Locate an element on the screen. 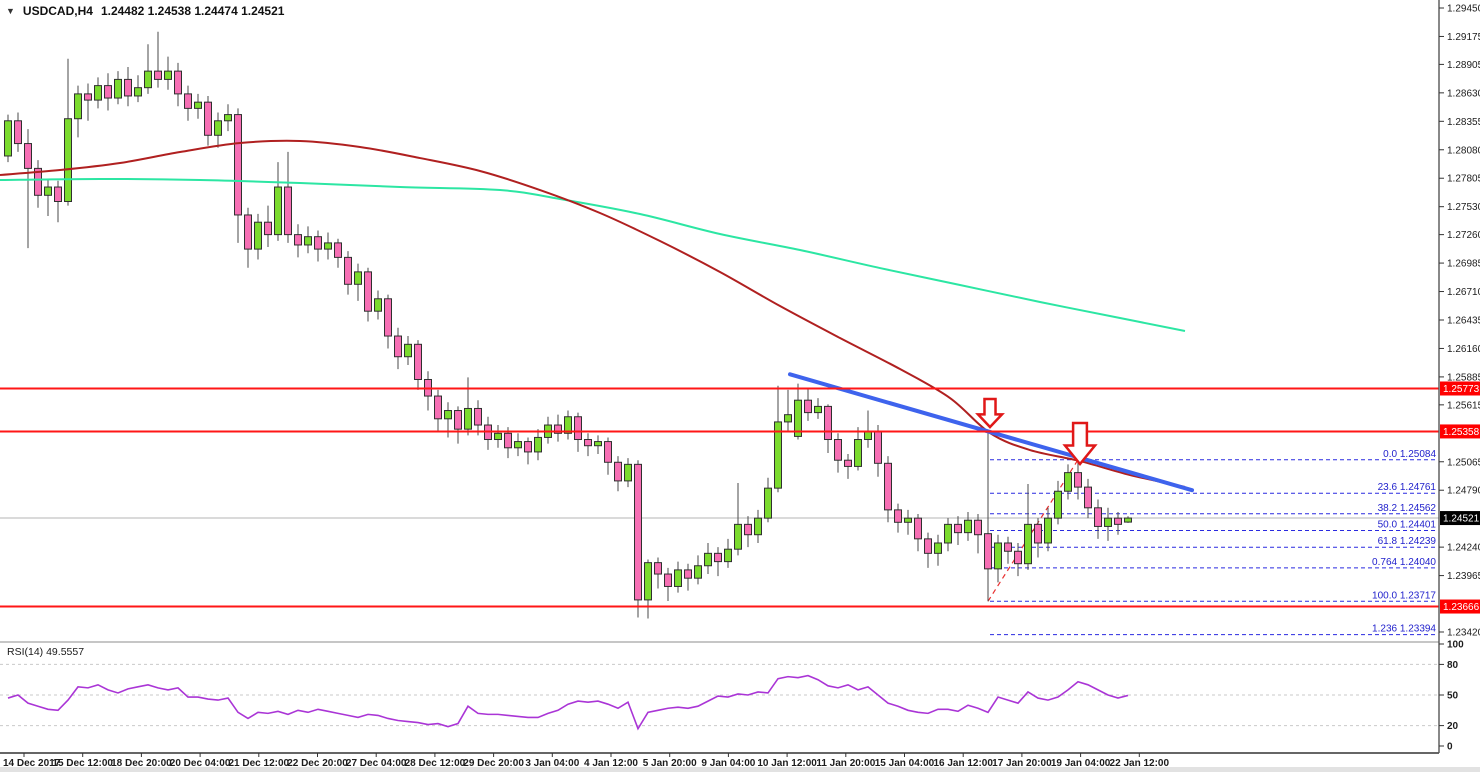 This screenshot has height=772, width=1480. svg-text: 1.27805 is located at coordinates (1463, 179).